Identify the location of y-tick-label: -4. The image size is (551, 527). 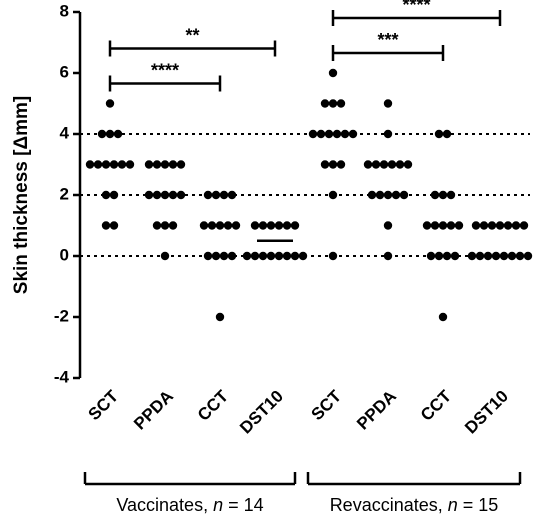
(62, 376).